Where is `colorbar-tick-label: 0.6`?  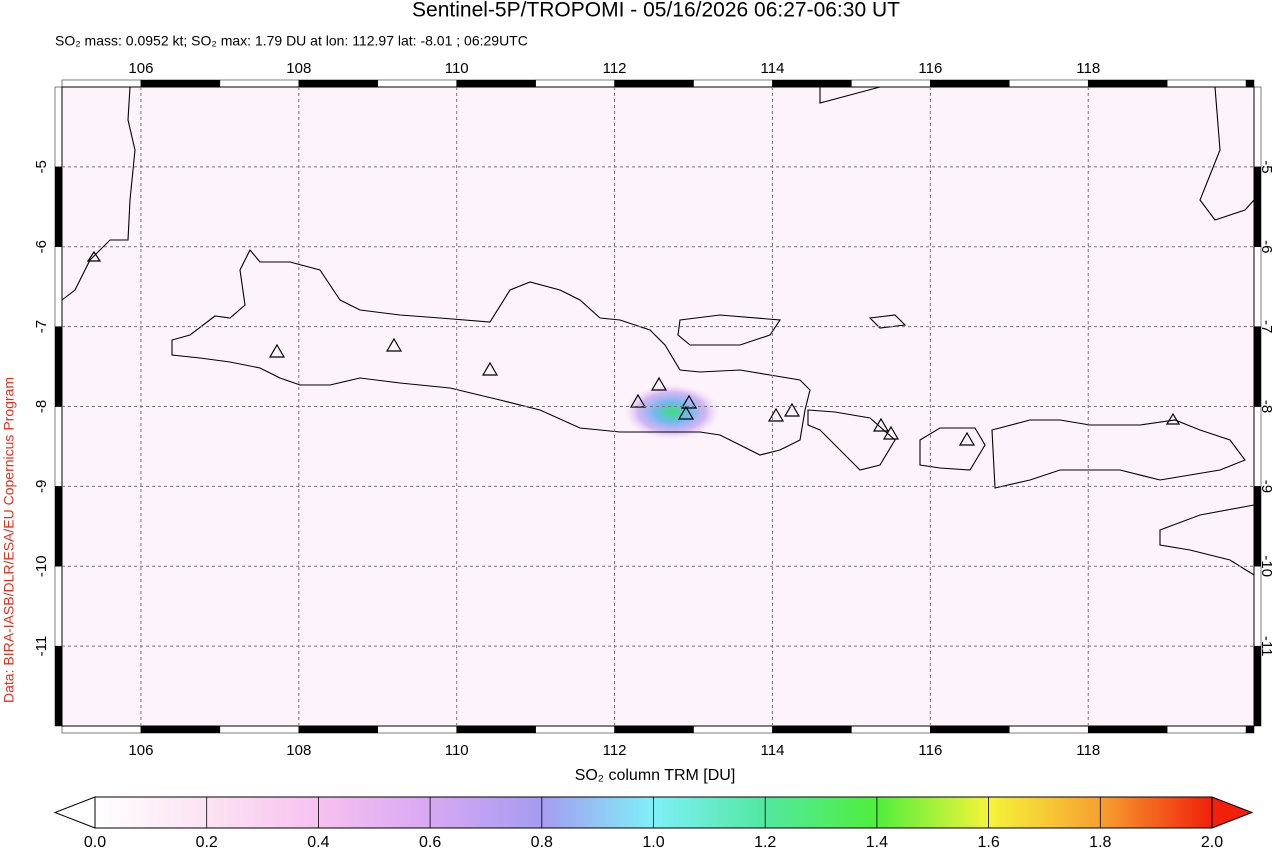 colorbar-tick-label: 0.6 is located at coordinates (430, 842).